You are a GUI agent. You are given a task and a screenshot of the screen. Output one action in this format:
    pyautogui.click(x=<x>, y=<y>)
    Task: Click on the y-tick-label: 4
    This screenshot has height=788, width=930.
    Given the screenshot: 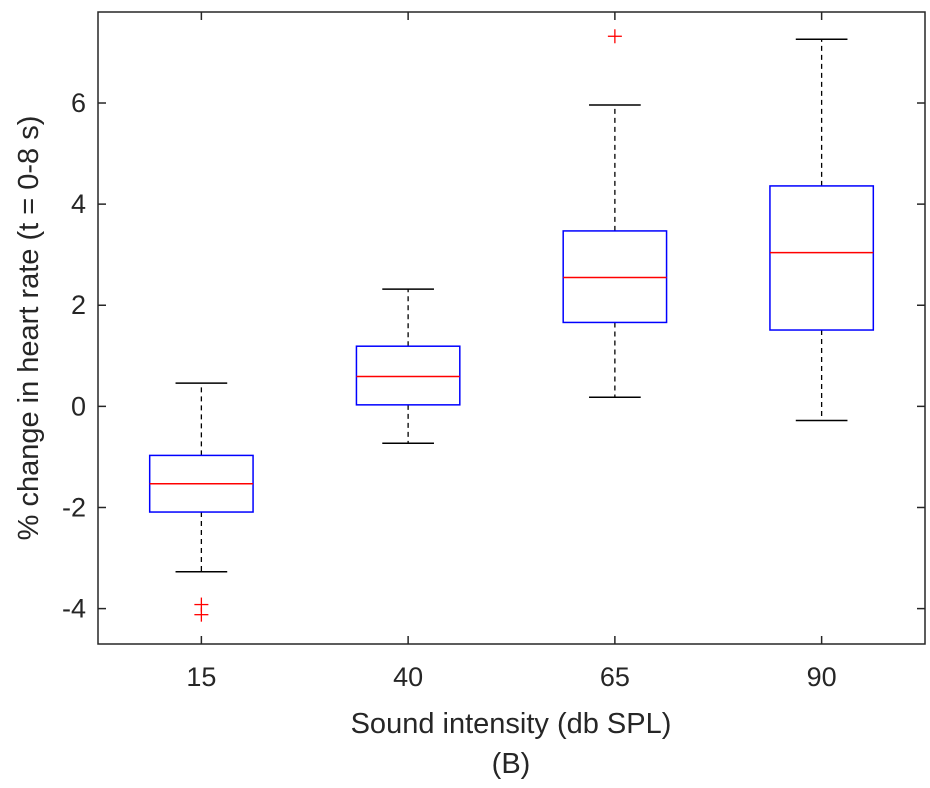 What is the action you would take?
    pyautogui.click(x=78, y=204)
    